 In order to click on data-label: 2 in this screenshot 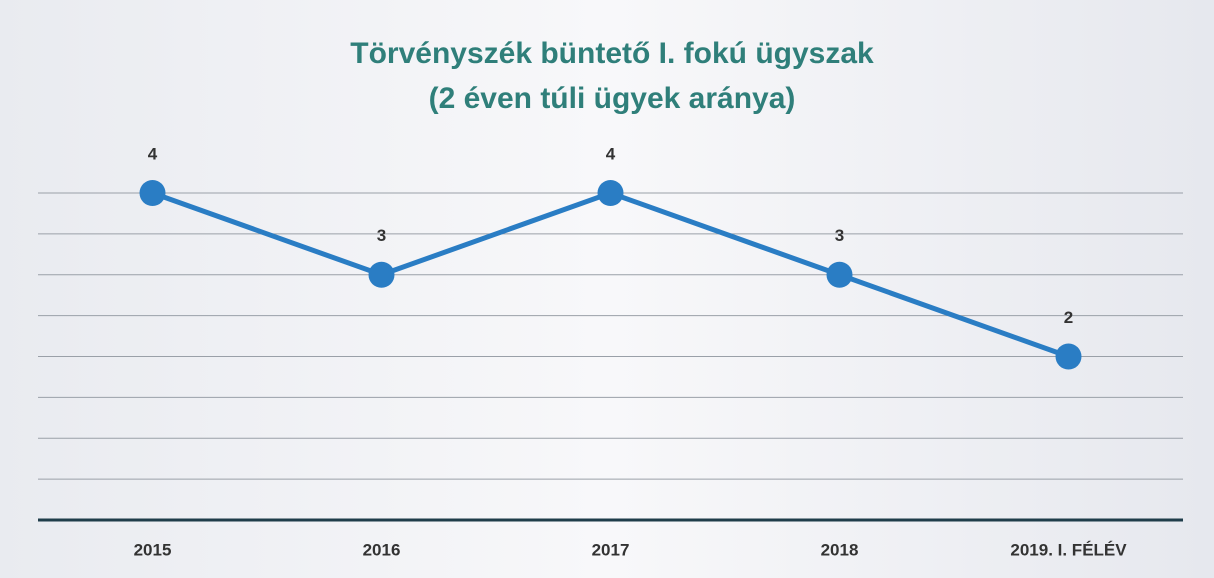, I will do `click(1068, 317)`.